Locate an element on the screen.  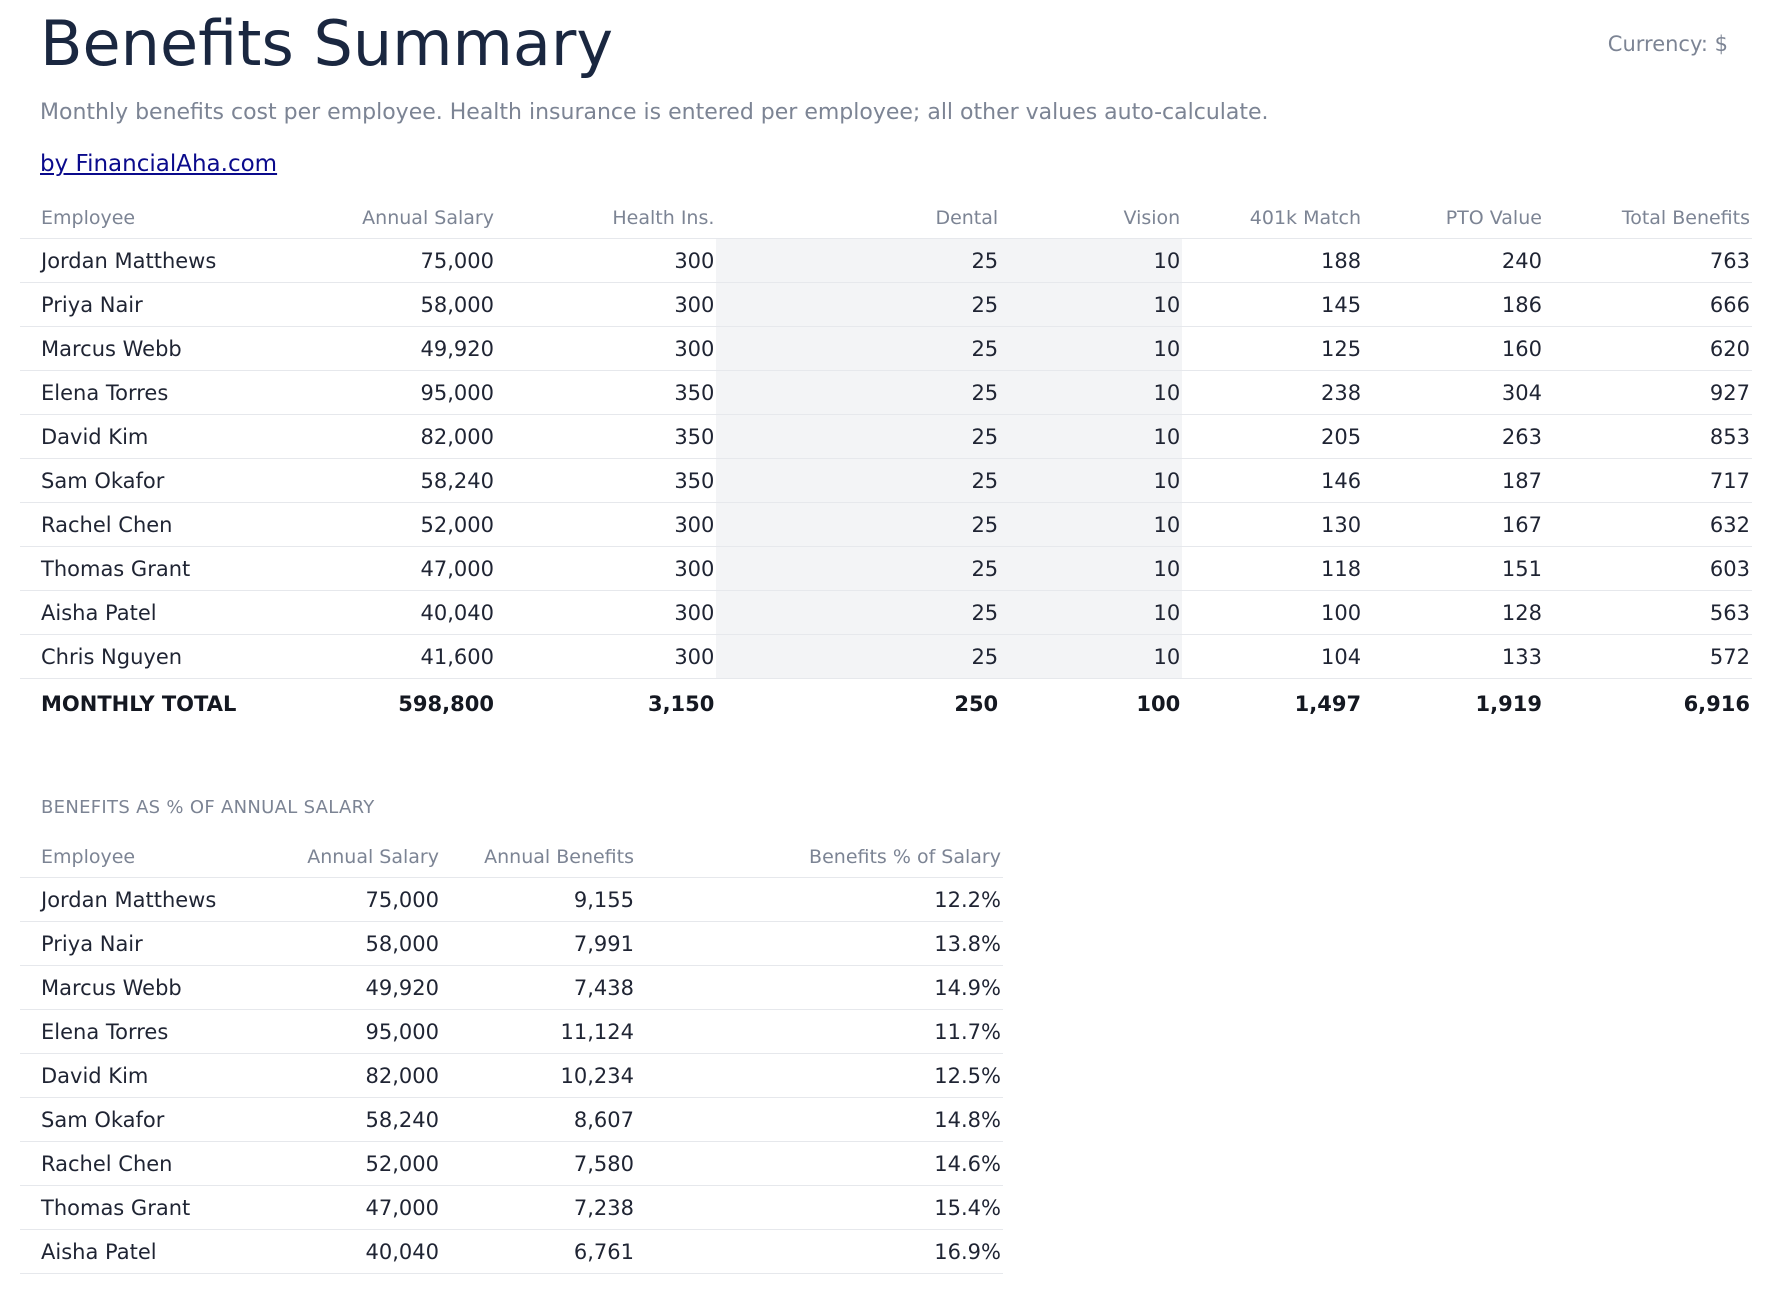
page-title: Benefits Summary is located at coordinates (327, 43).